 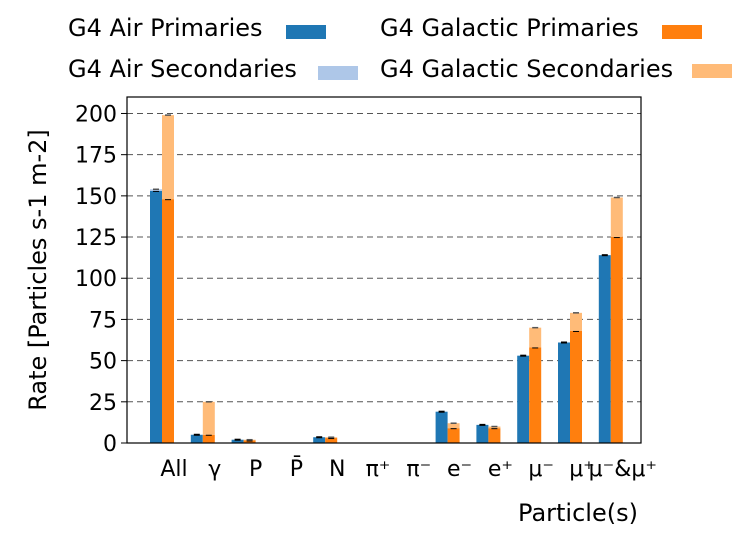 I want to click on y-tick-label: 200, so click(x=96, y=114).